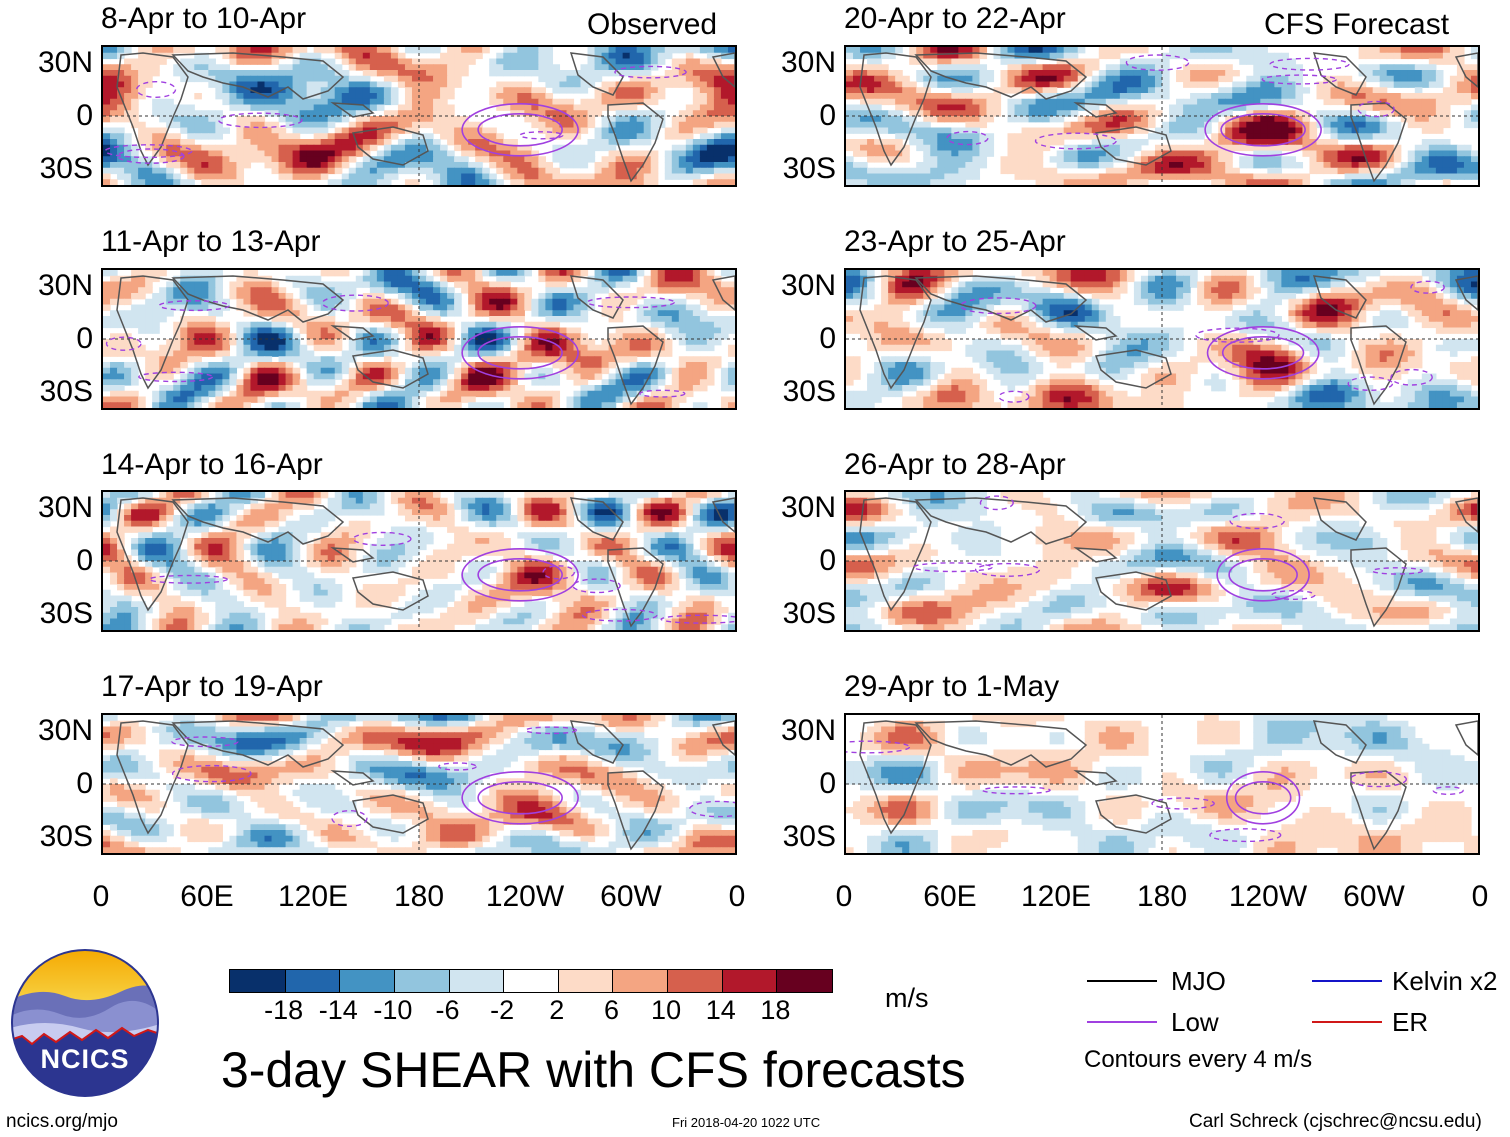  What do you see at coordinates (611, 1010) in the screenshot?
I see `colorbar-tick-label: 6` at bounding box center [611, 1010].